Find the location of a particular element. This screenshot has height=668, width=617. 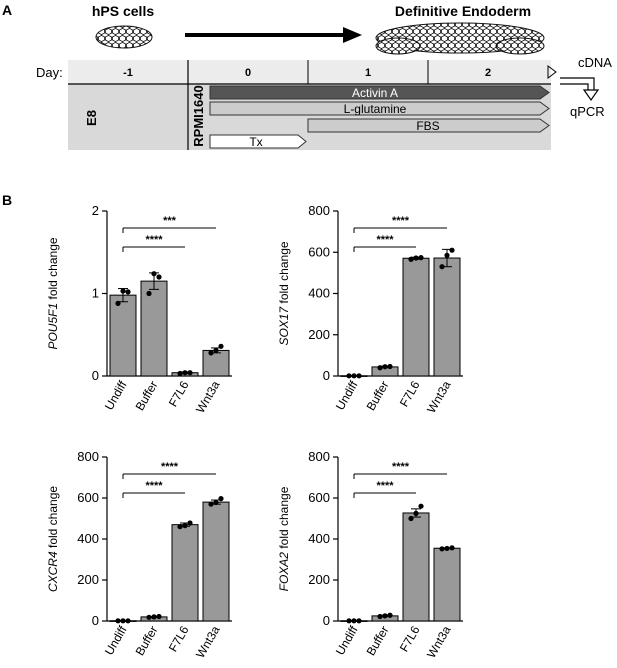

day-1: 1 is located at coordinates (368, 73).